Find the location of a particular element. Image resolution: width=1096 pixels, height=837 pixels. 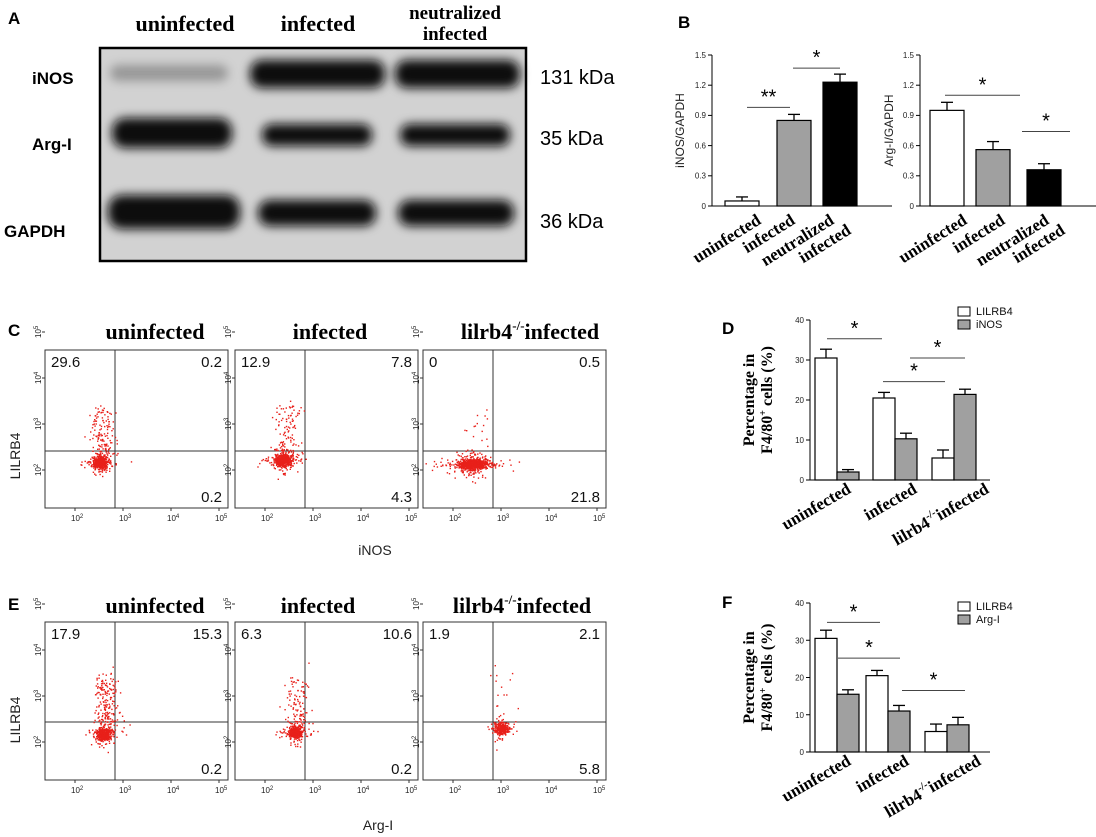

chart-d-category-labels: uninfected infected lilrb4-/-infected is located at coordinates (885, 514).